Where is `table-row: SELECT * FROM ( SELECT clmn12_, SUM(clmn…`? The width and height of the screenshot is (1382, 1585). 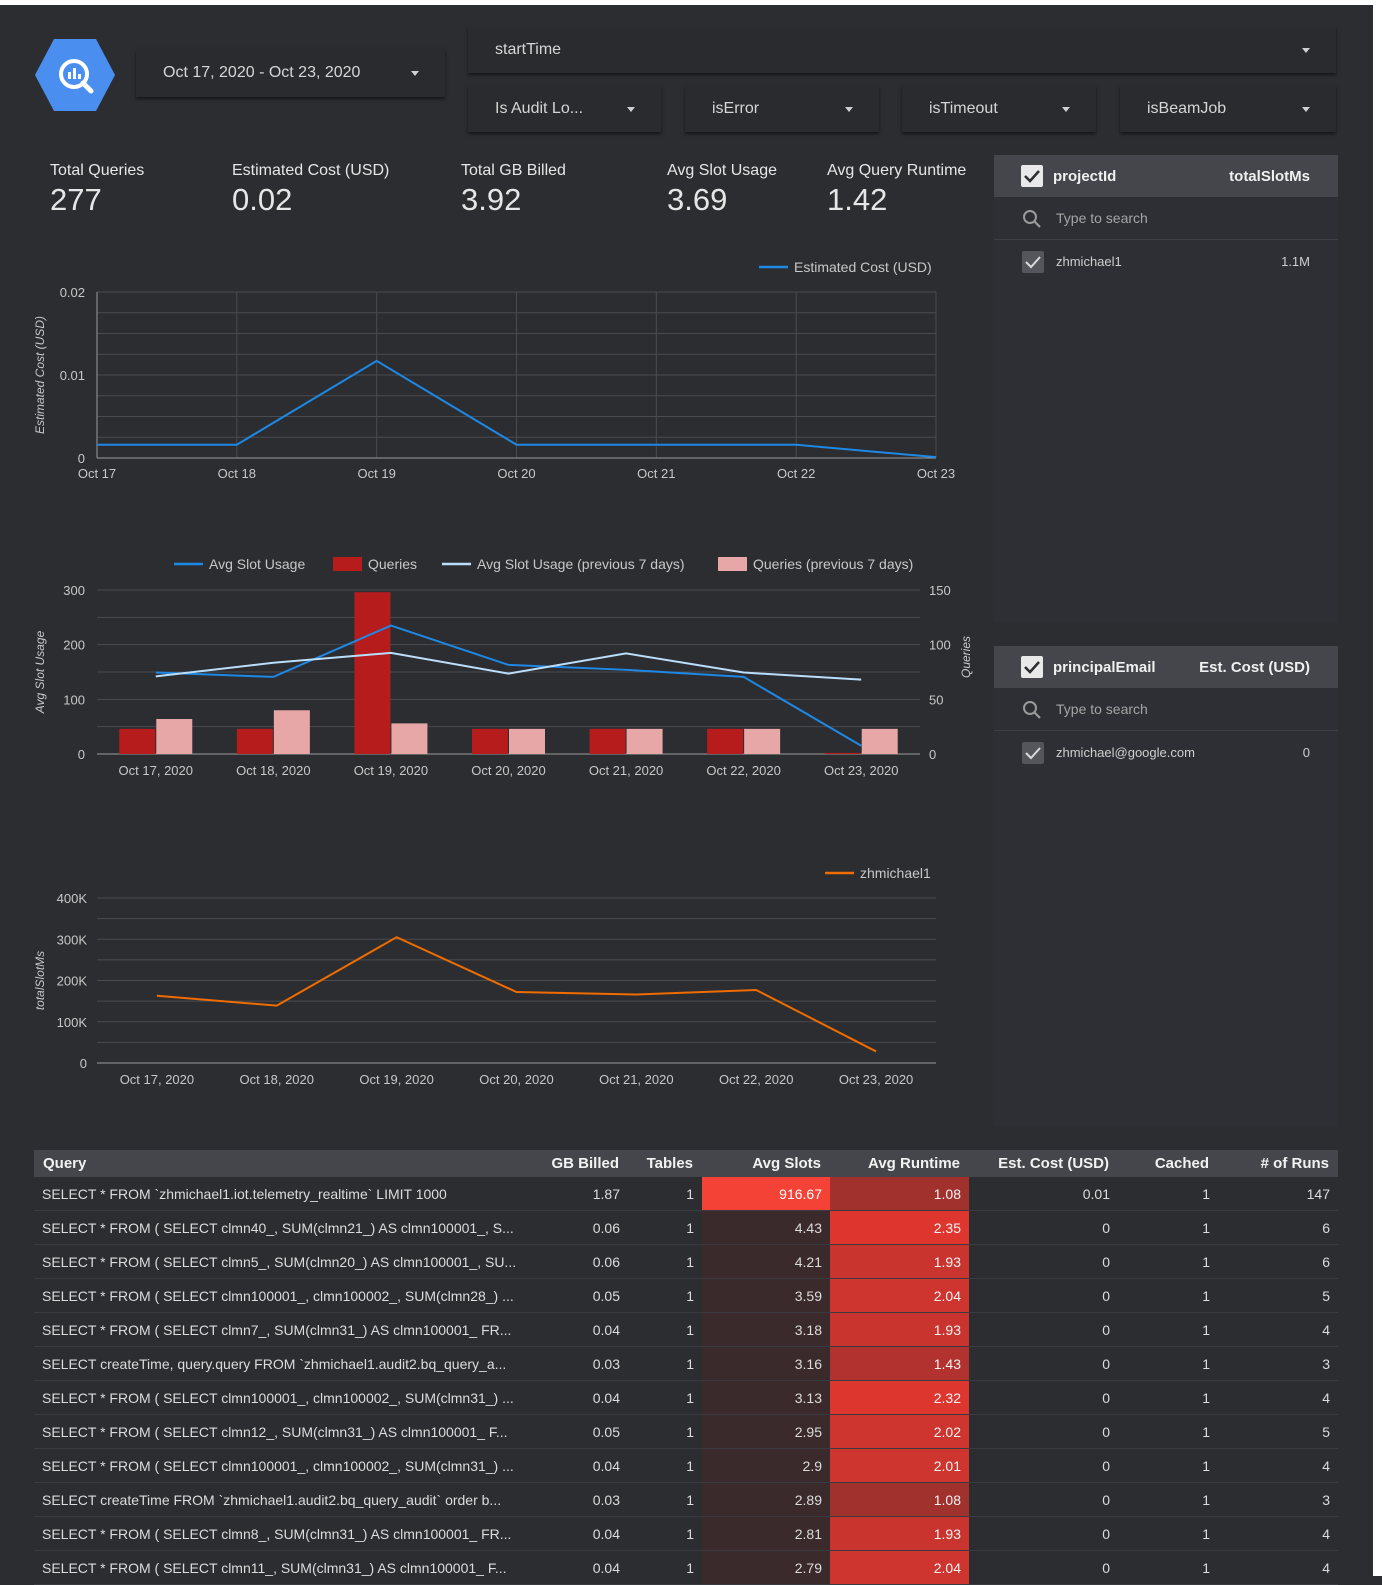 table-row: SELECT * FROM ( SELECT clmn12_, SUM(clmn… is located at coordinates (686, 1431).